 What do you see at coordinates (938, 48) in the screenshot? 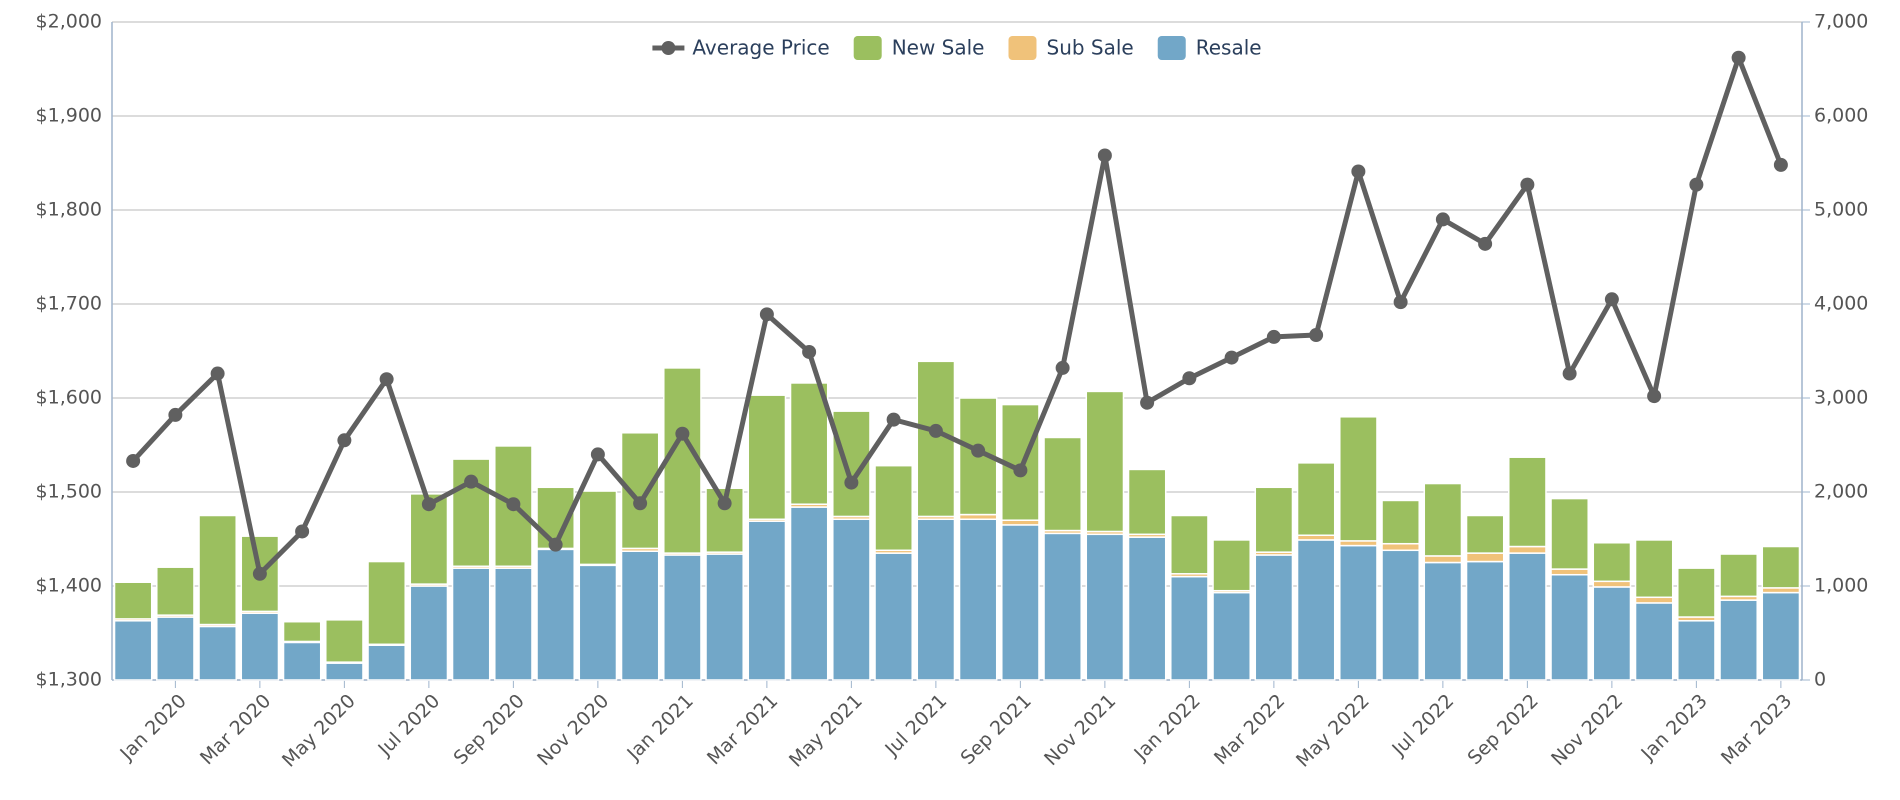
I see `legend-label: New Sale` at bounding box center [938, 48].